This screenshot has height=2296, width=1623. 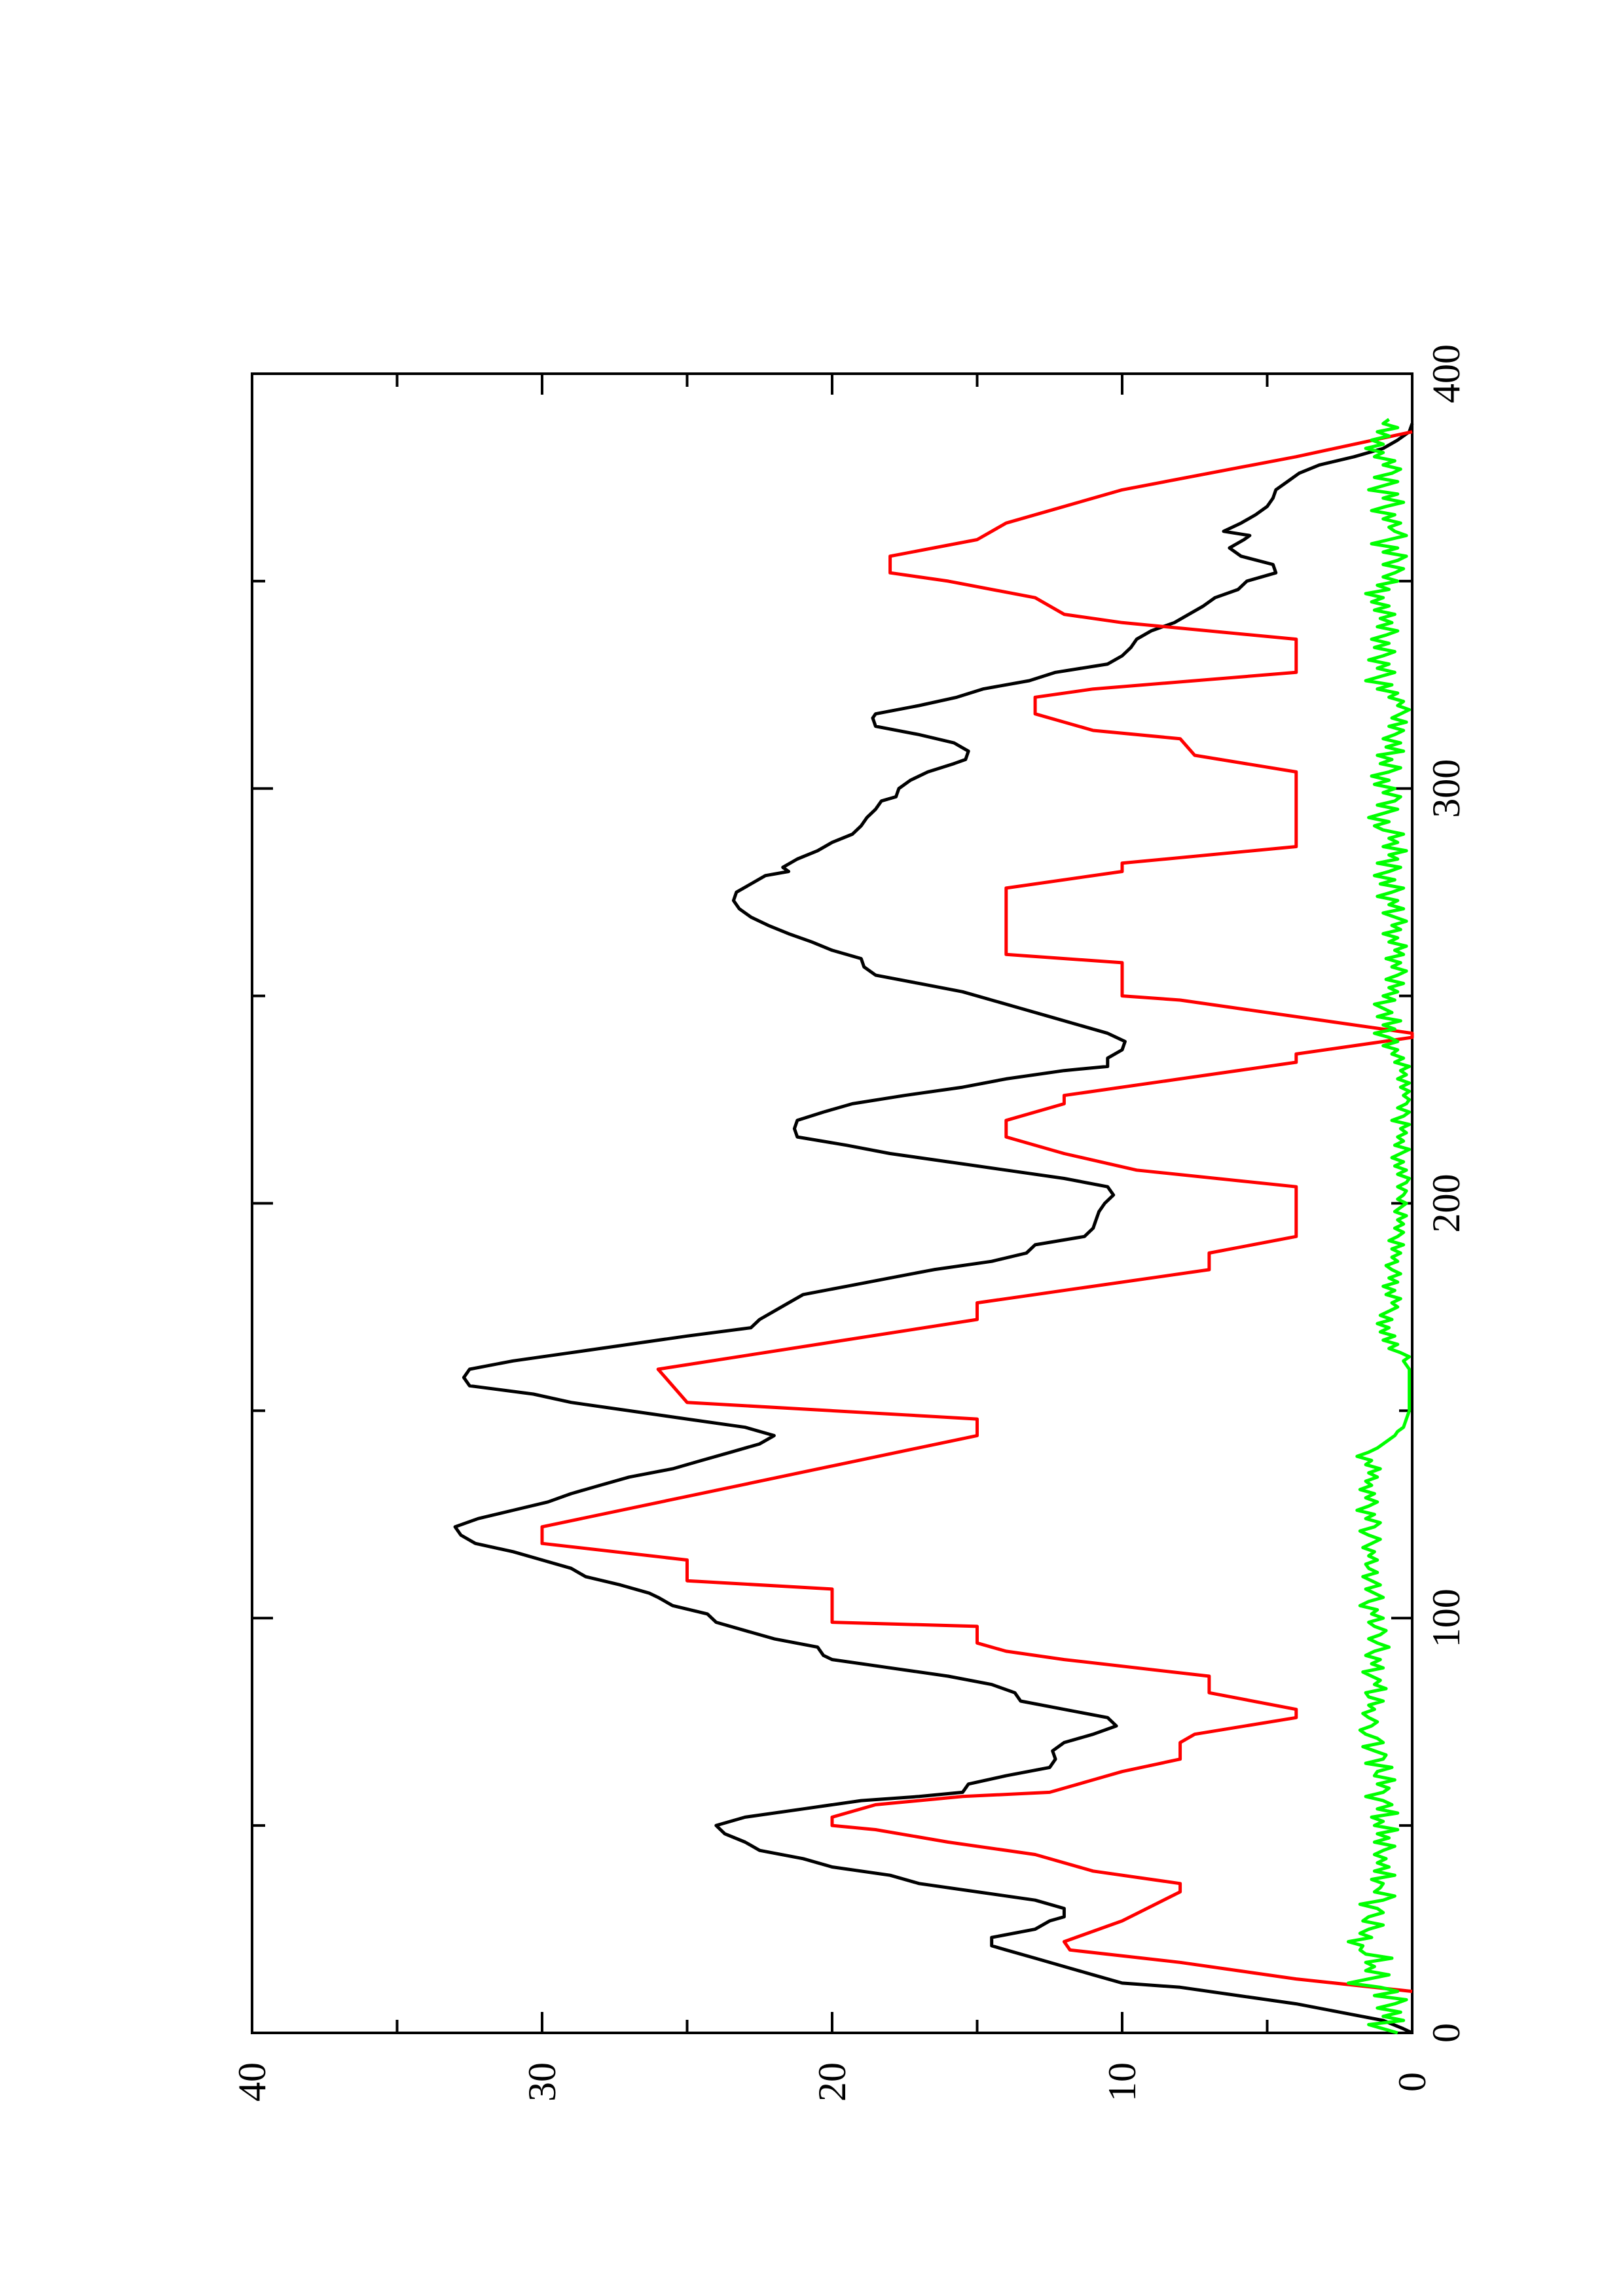 What do you see at coordinates (1446, 2033) in the screenshot?
I see `x-tick-label: 0` at bounding box center [1446, 2033].